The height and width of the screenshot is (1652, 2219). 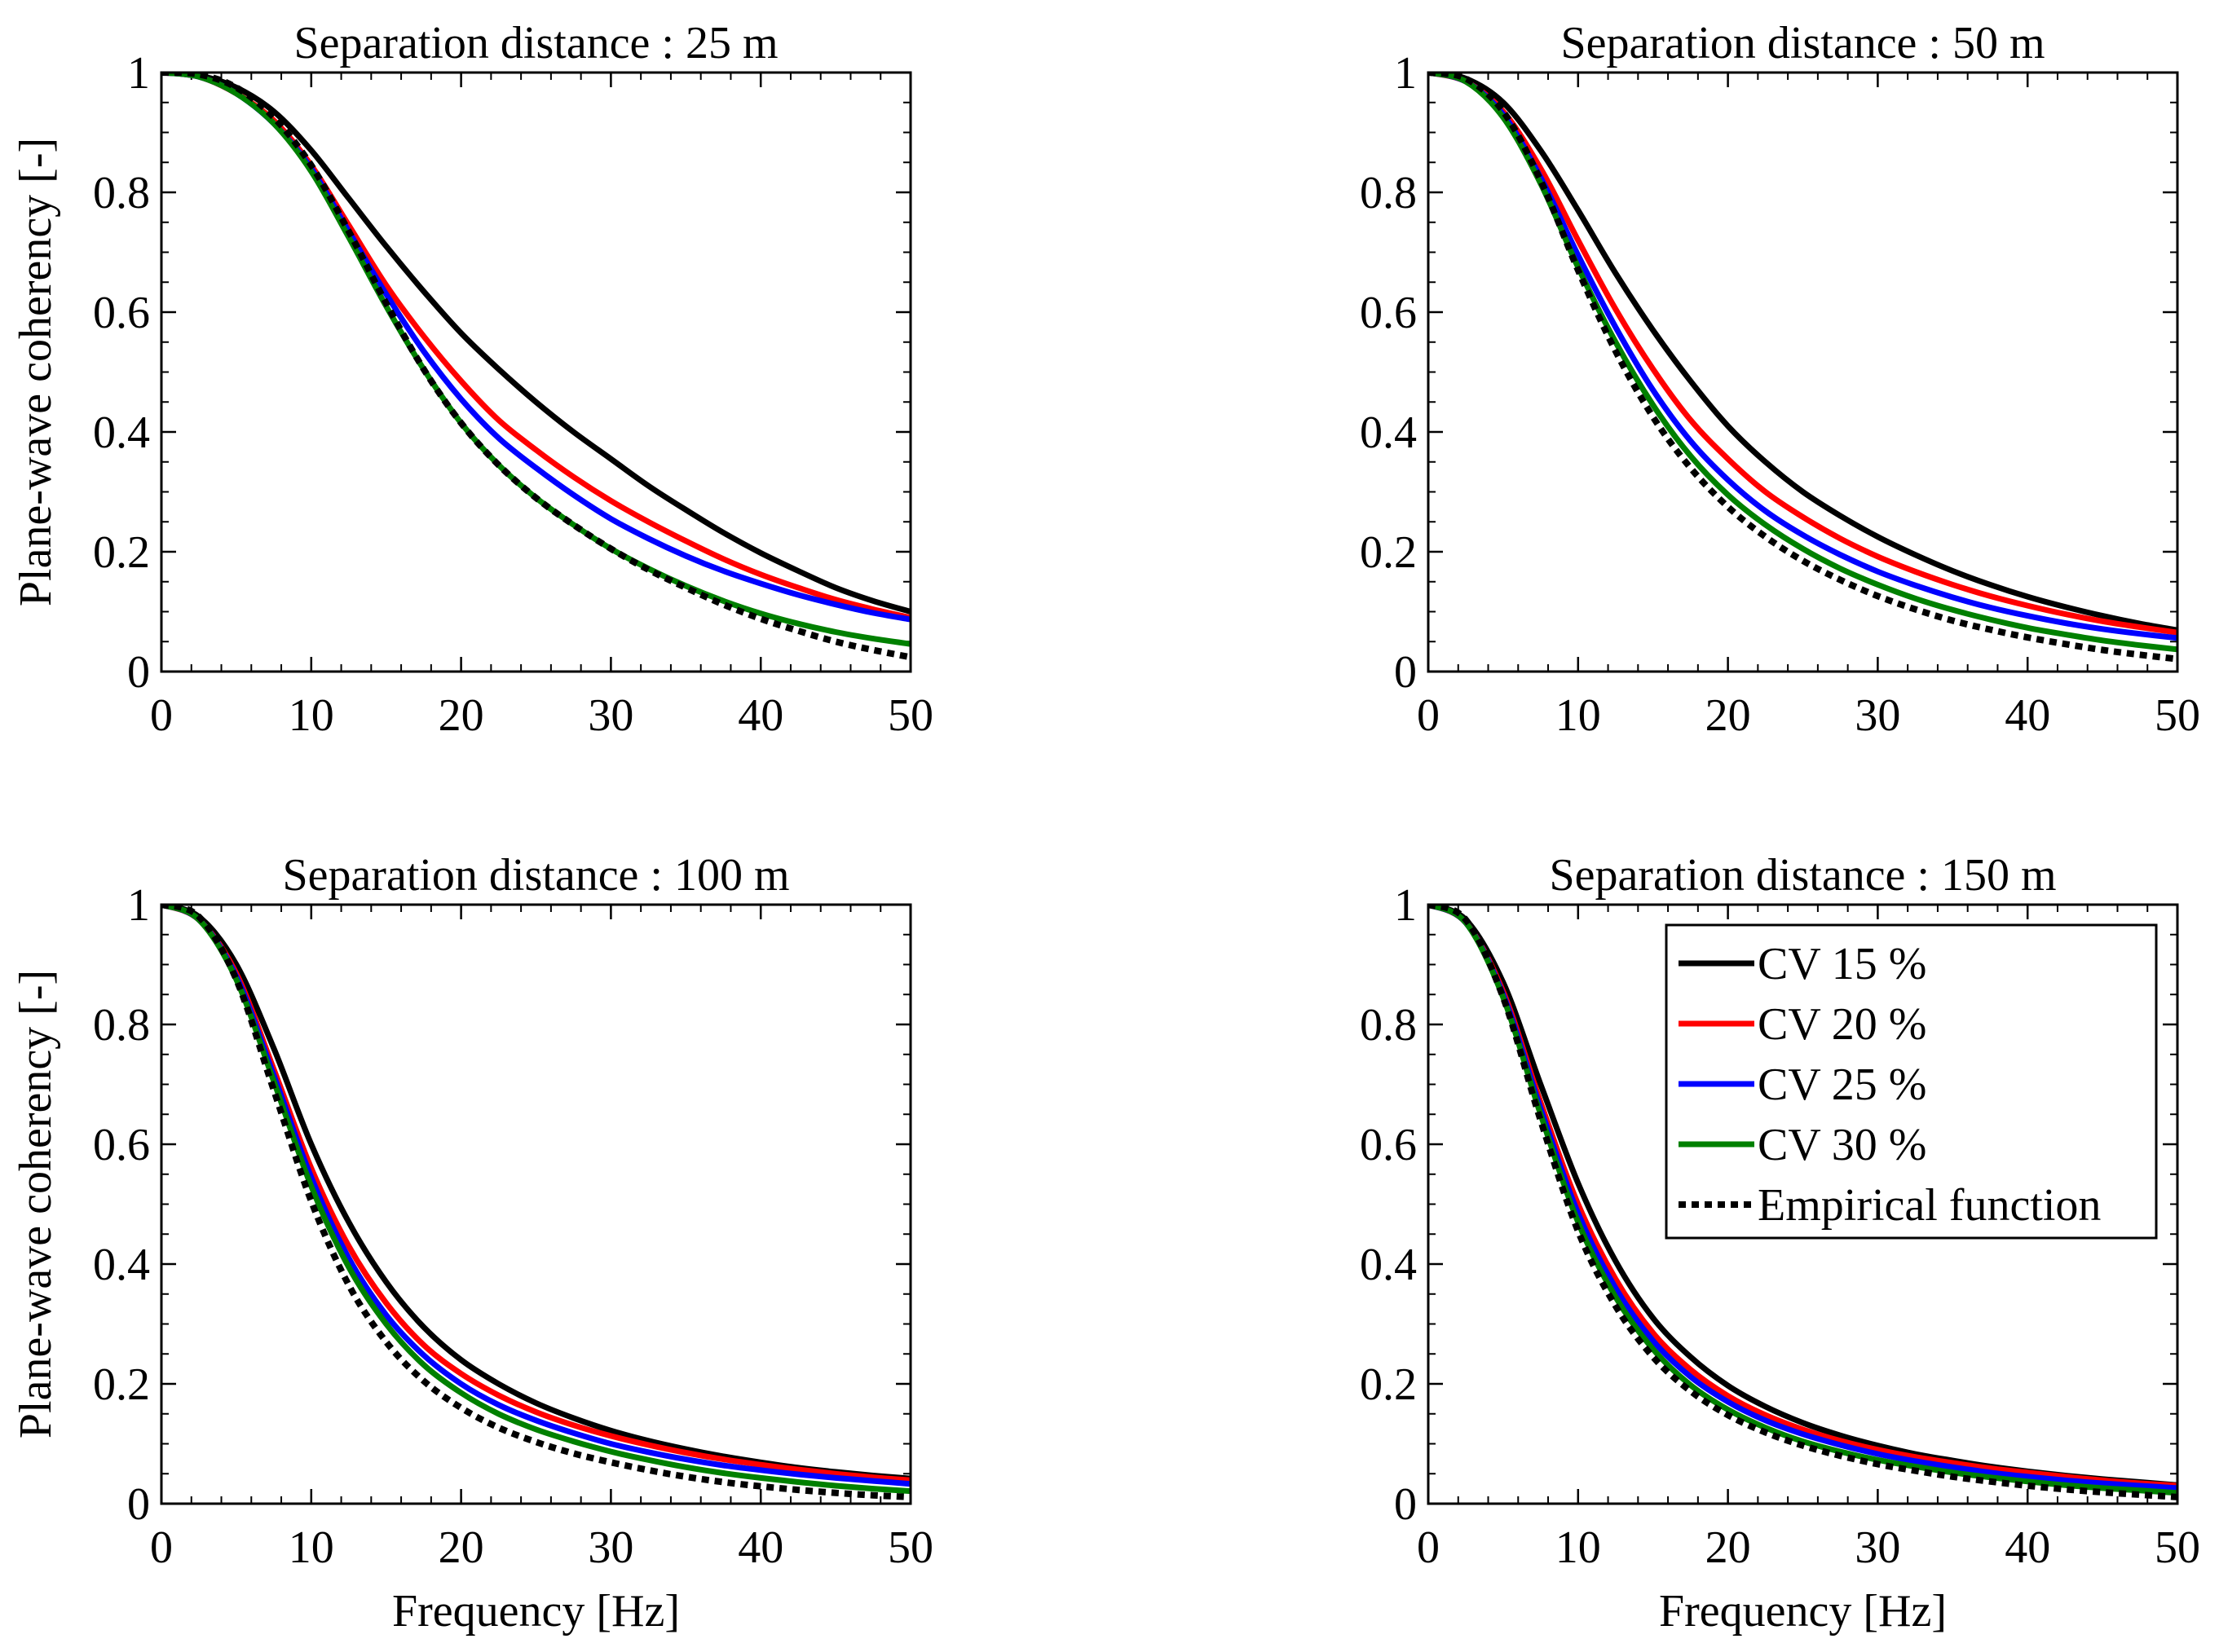 I want to click on legend-label-cv-20: CV 20 %, so click(x=1842, y=1024).